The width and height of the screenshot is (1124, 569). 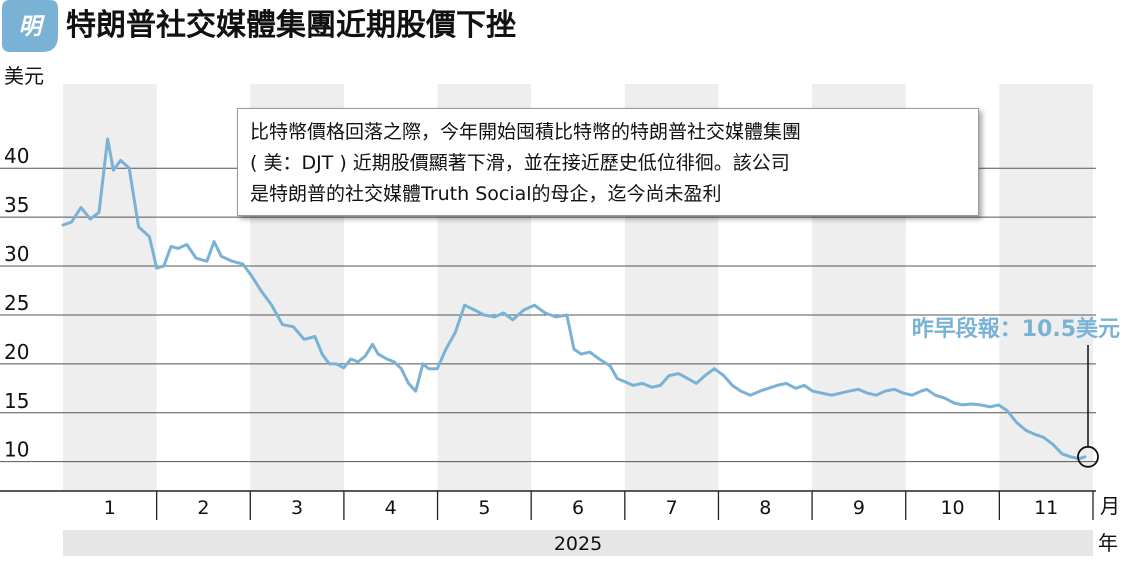 What do you see at coordinates (1108, 543) in the screenshot?
I see `year-unit-label: 年` at bounding box center [1108, 543].